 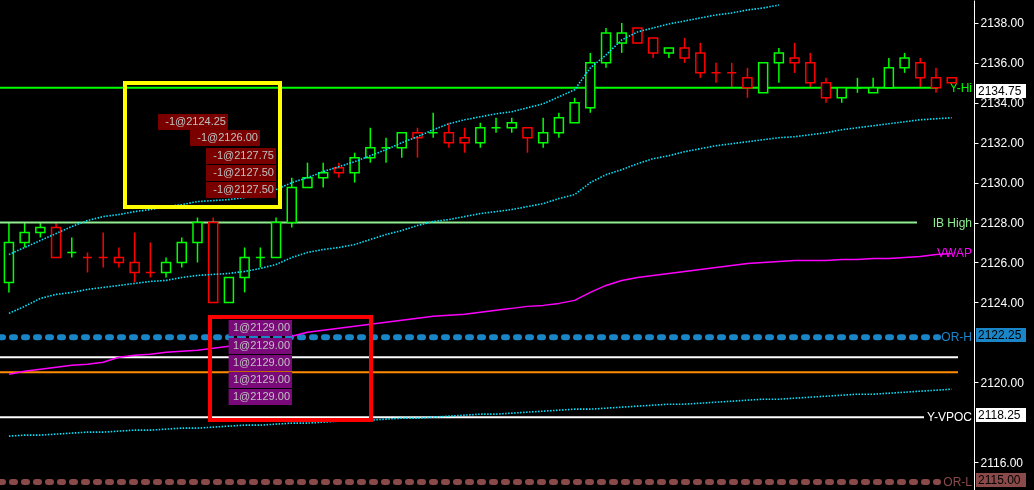 I want to click on y-tick-label: 2130.00, so click(x=1002, y=183).